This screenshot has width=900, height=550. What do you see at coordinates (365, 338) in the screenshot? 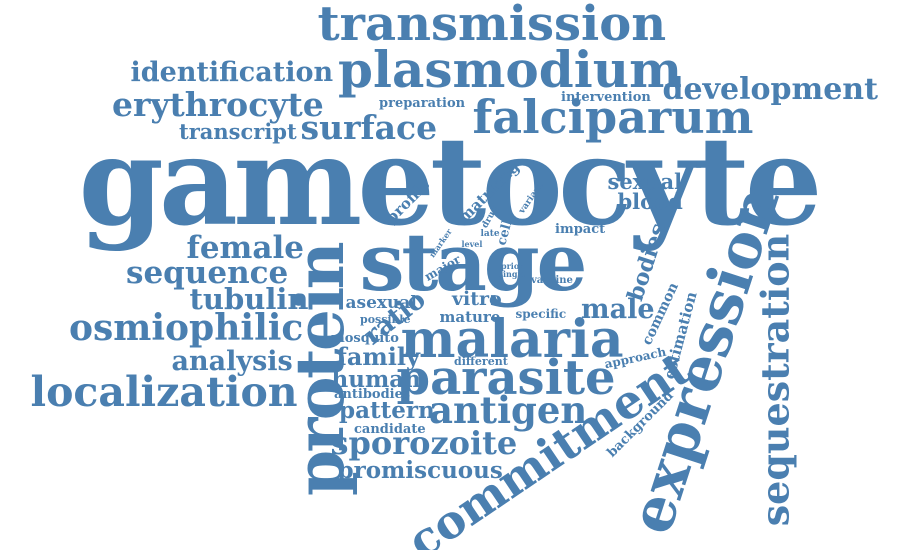
I see `word-mosquito: mosquito` at bounding box center [365, 338].